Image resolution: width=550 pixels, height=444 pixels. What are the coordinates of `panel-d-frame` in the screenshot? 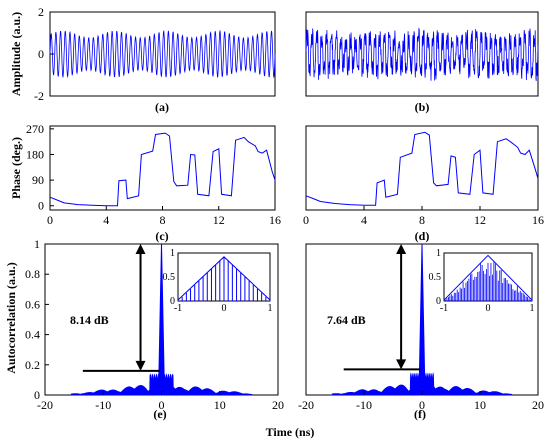 It's located at (422, 168).